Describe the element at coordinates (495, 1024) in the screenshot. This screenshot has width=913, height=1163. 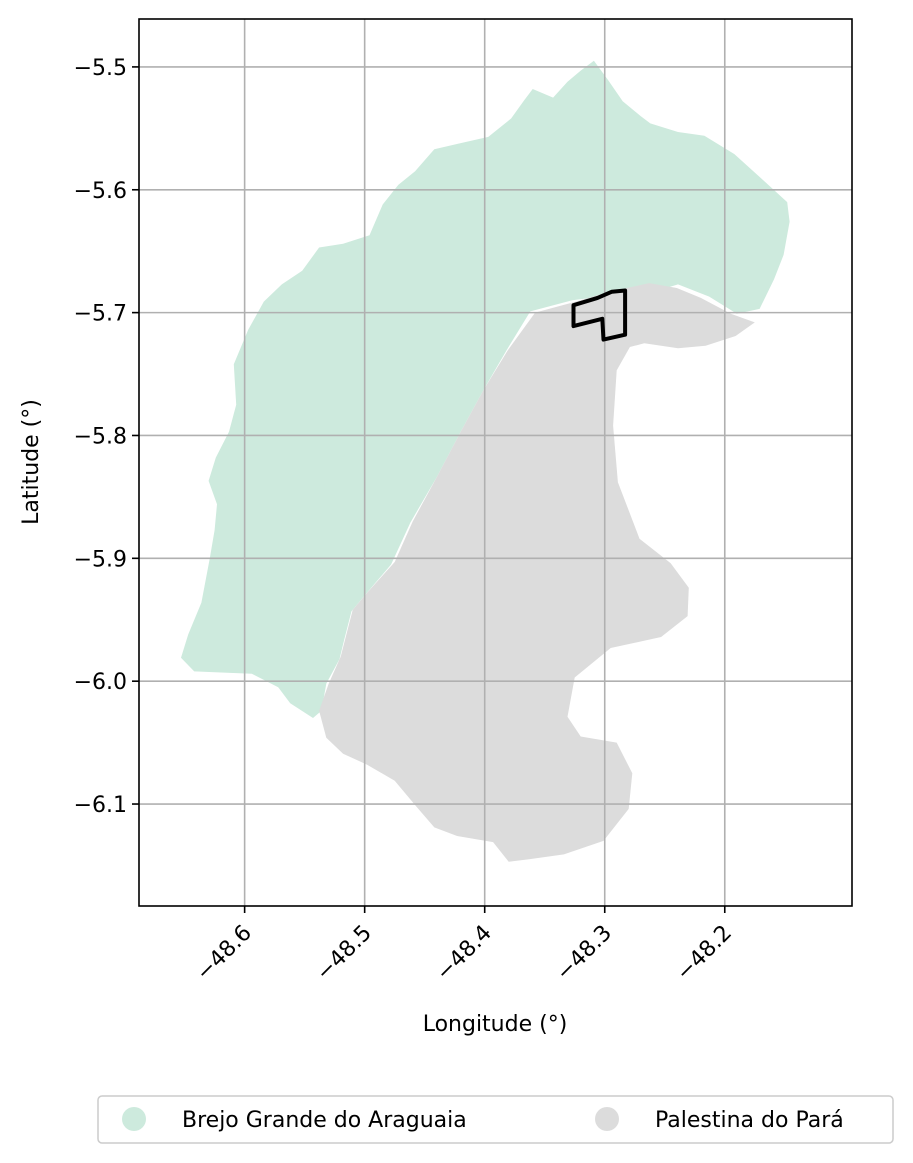
I see `x-axis-label: Longitude (°)` at that location.